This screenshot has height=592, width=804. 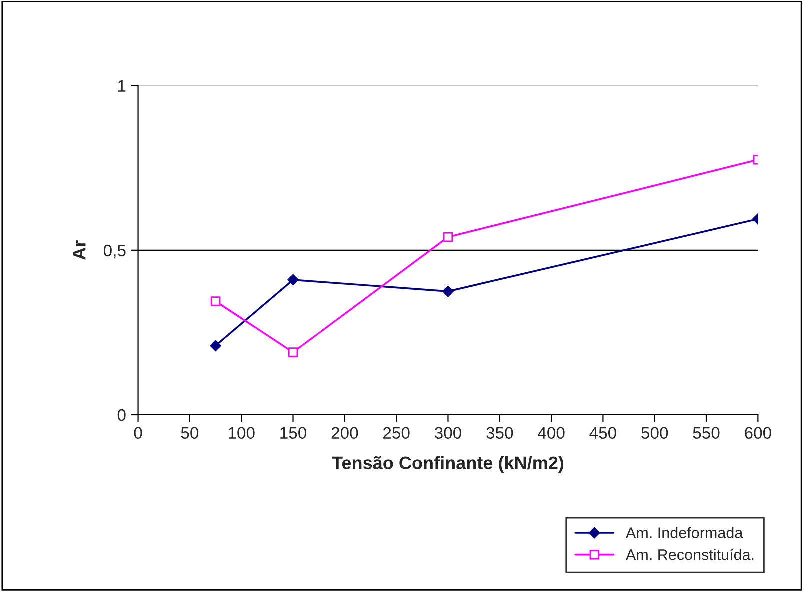 I want to click on legend-label: Am. Reconstituída., so click(x=690, y=554).